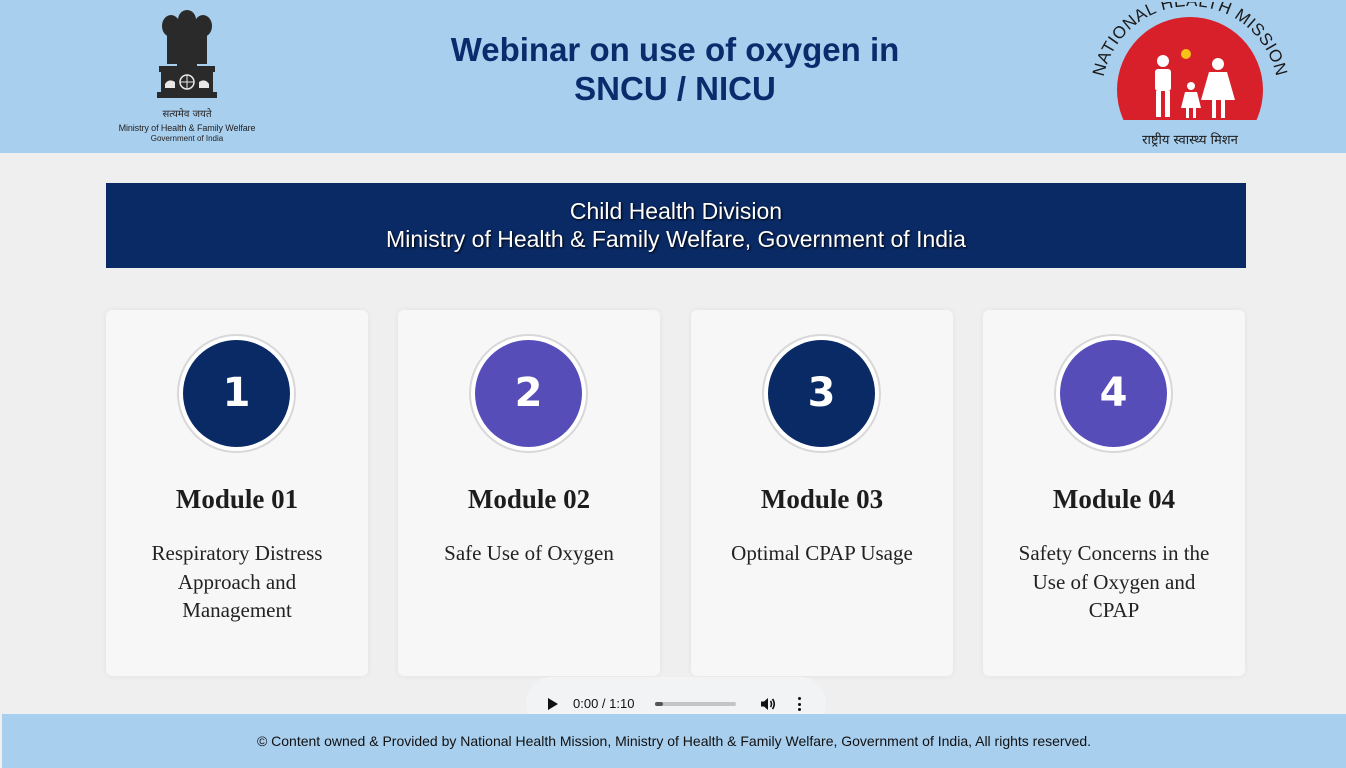 This screenshot has width=1346, height=768. What do you see at coordinates (768, 704) in the screenshot?
I see `volume-icon` at bounding box center [768, 704].